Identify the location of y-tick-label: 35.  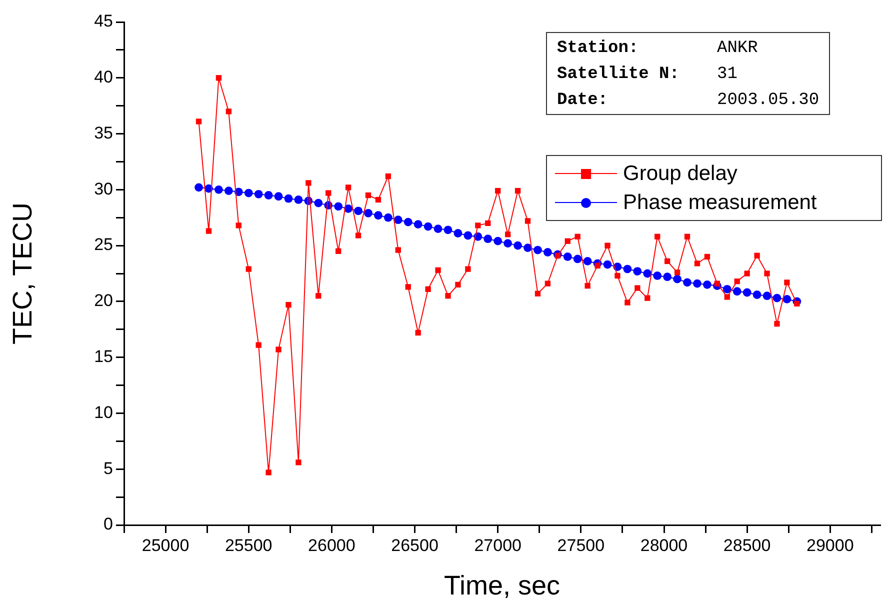
(103, 132).